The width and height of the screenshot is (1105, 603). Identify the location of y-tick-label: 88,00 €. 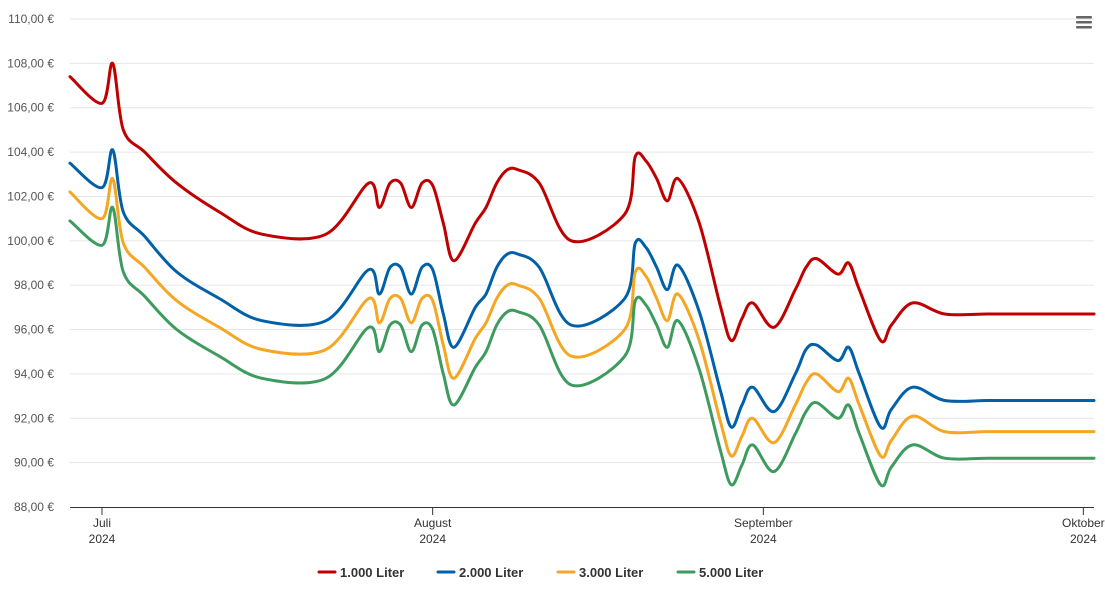
(34, 507).